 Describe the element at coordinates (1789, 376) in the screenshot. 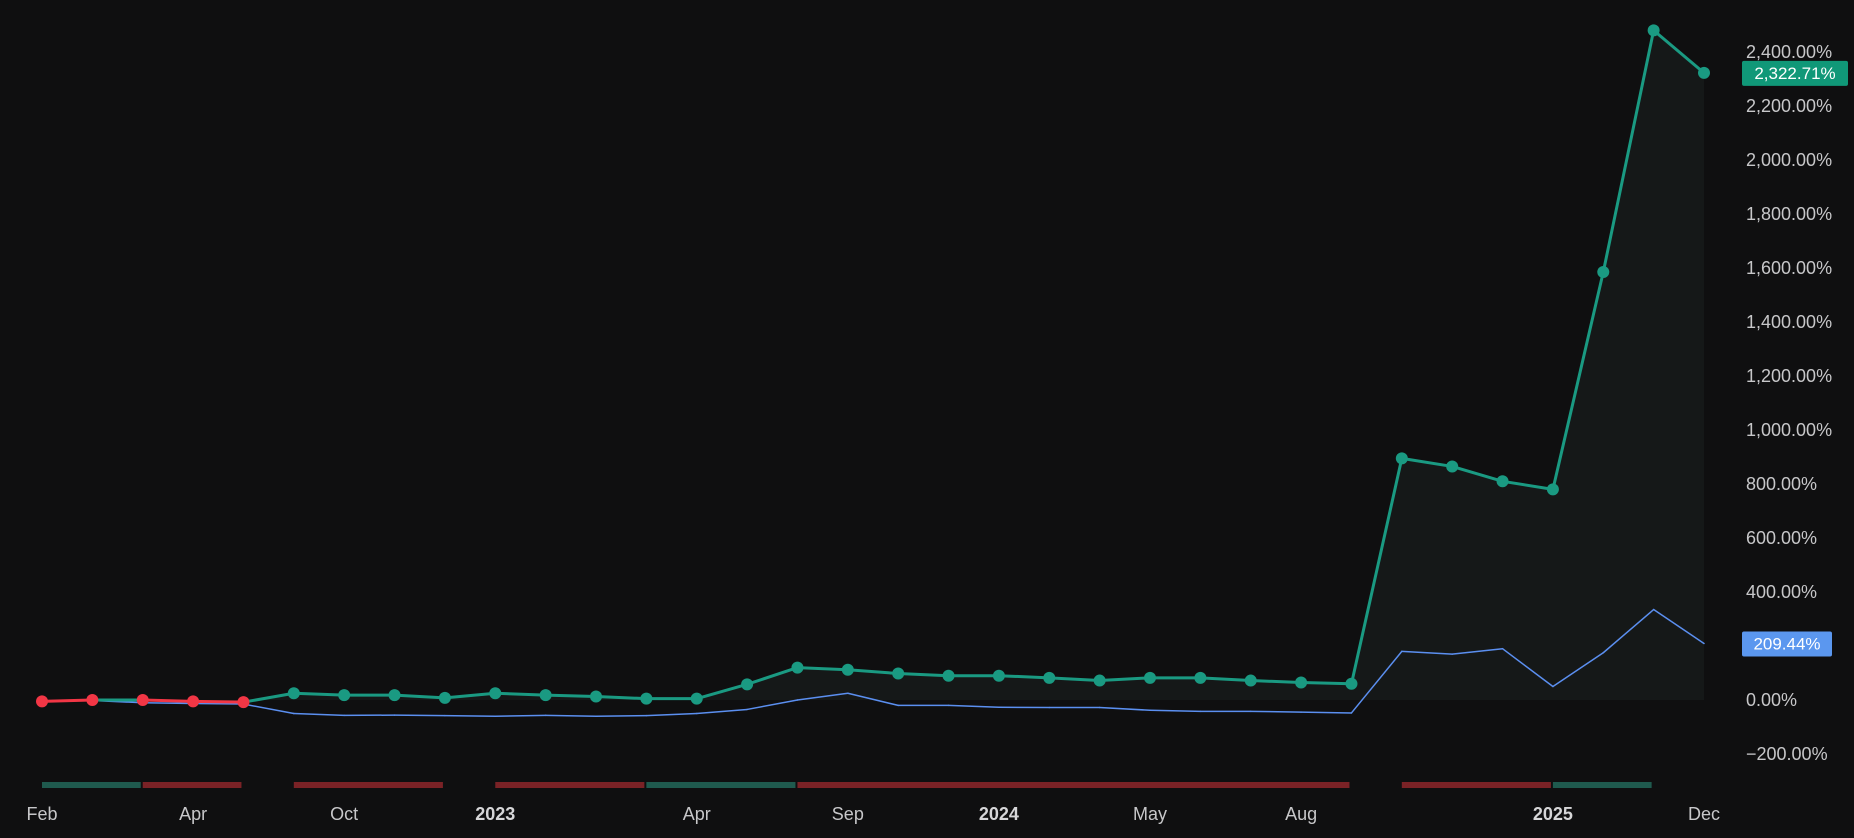

I see `y-tick-label: 1,200.00%` at that location.